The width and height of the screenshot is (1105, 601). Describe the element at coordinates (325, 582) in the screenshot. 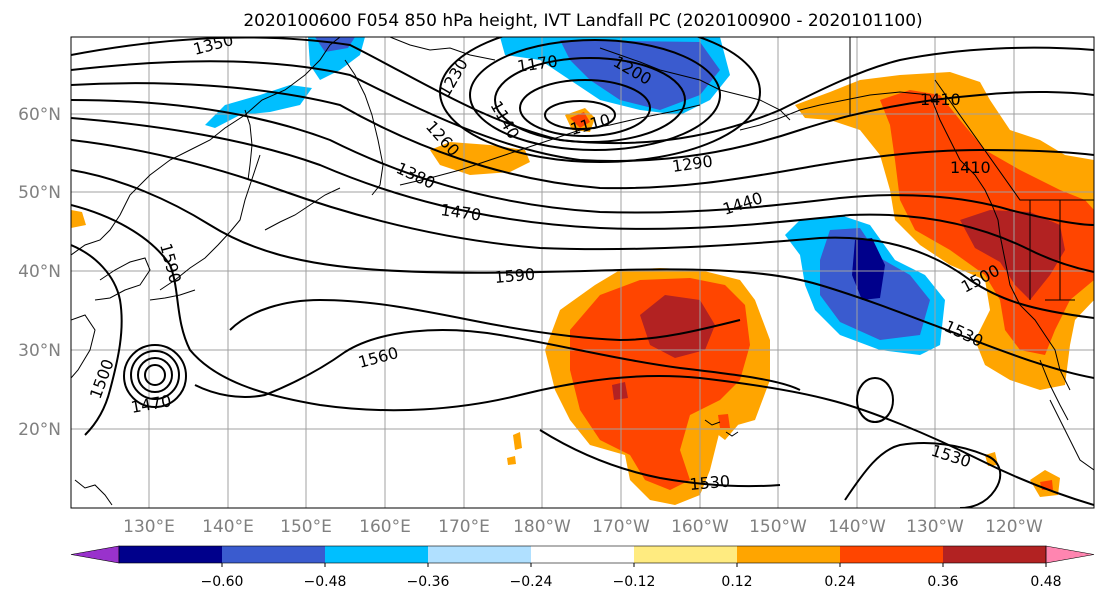

I see `colorbar-tick-label: −0.48` at that location.